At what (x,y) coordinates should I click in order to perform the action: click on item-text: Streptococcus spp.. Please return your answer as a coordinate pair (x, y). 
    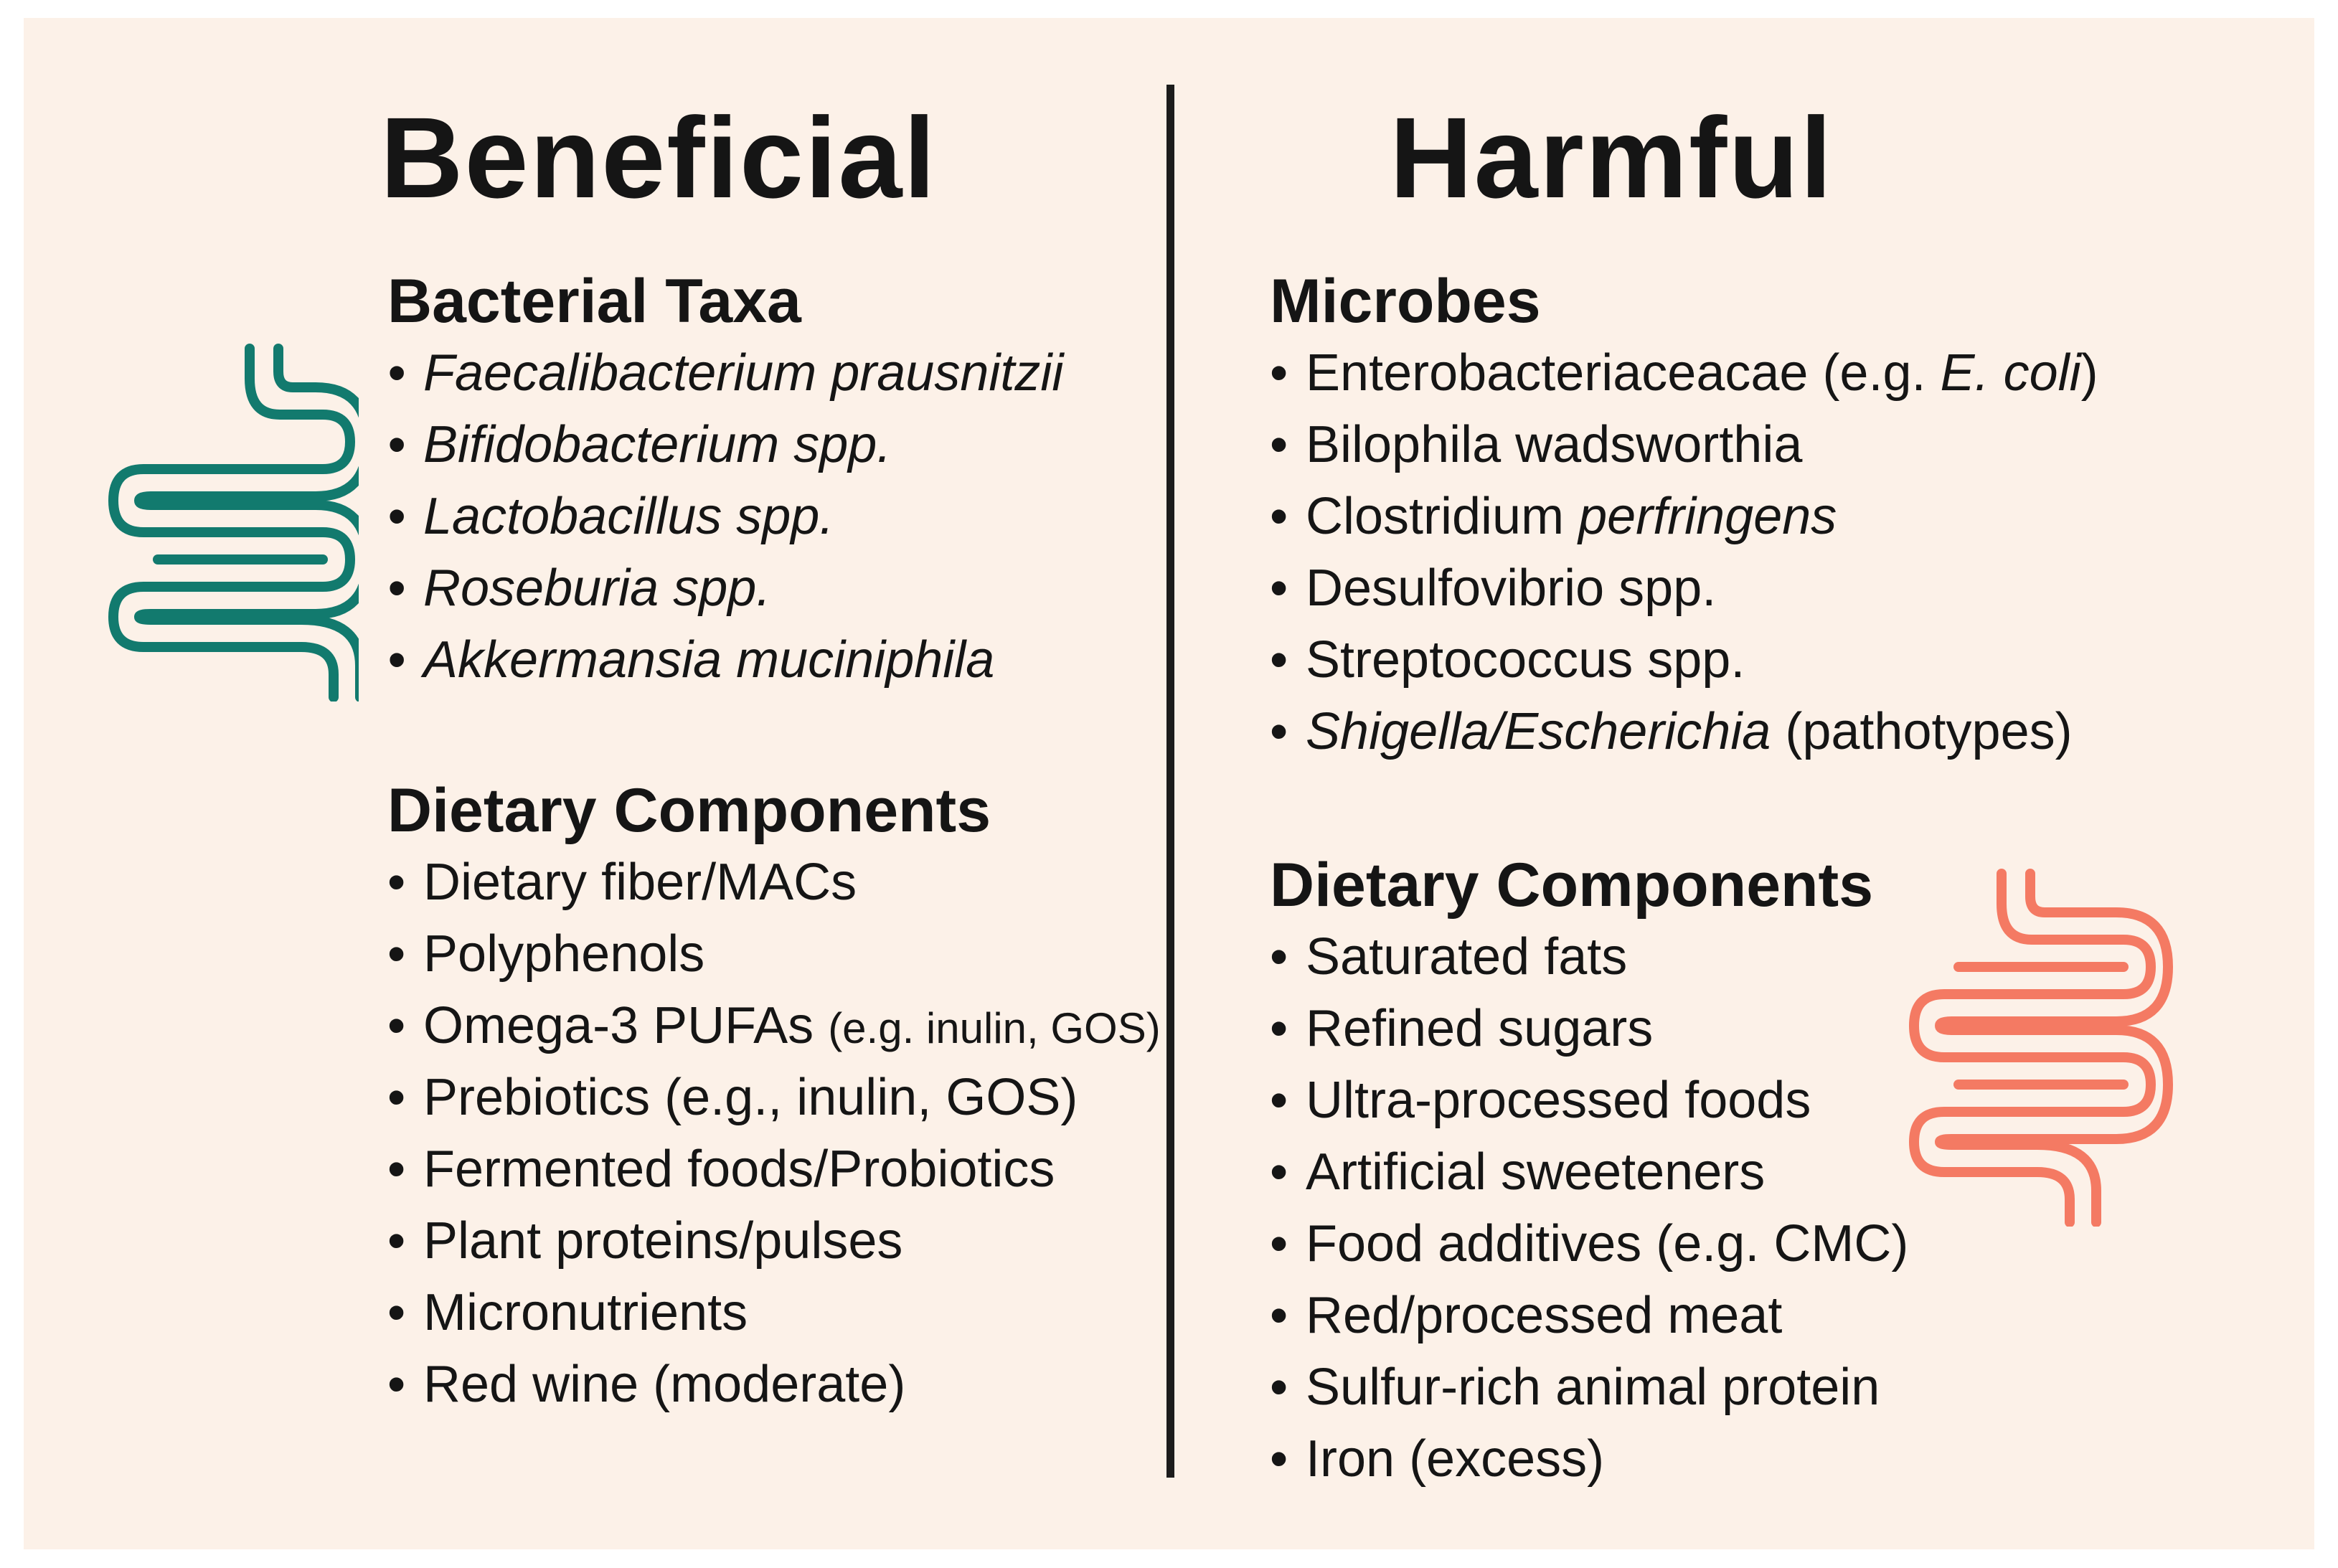
    Looking at the image, I should click on (1525, 660).